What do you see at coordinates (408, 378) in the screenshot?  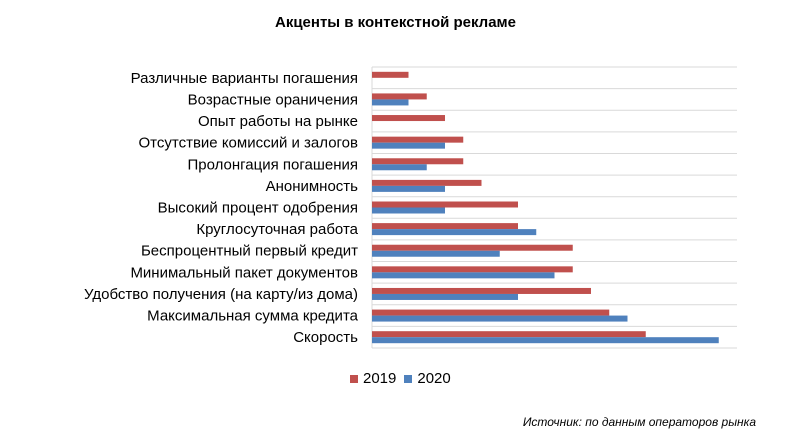 I see `legend-swatch-2020` at bounding box center [408, 378].